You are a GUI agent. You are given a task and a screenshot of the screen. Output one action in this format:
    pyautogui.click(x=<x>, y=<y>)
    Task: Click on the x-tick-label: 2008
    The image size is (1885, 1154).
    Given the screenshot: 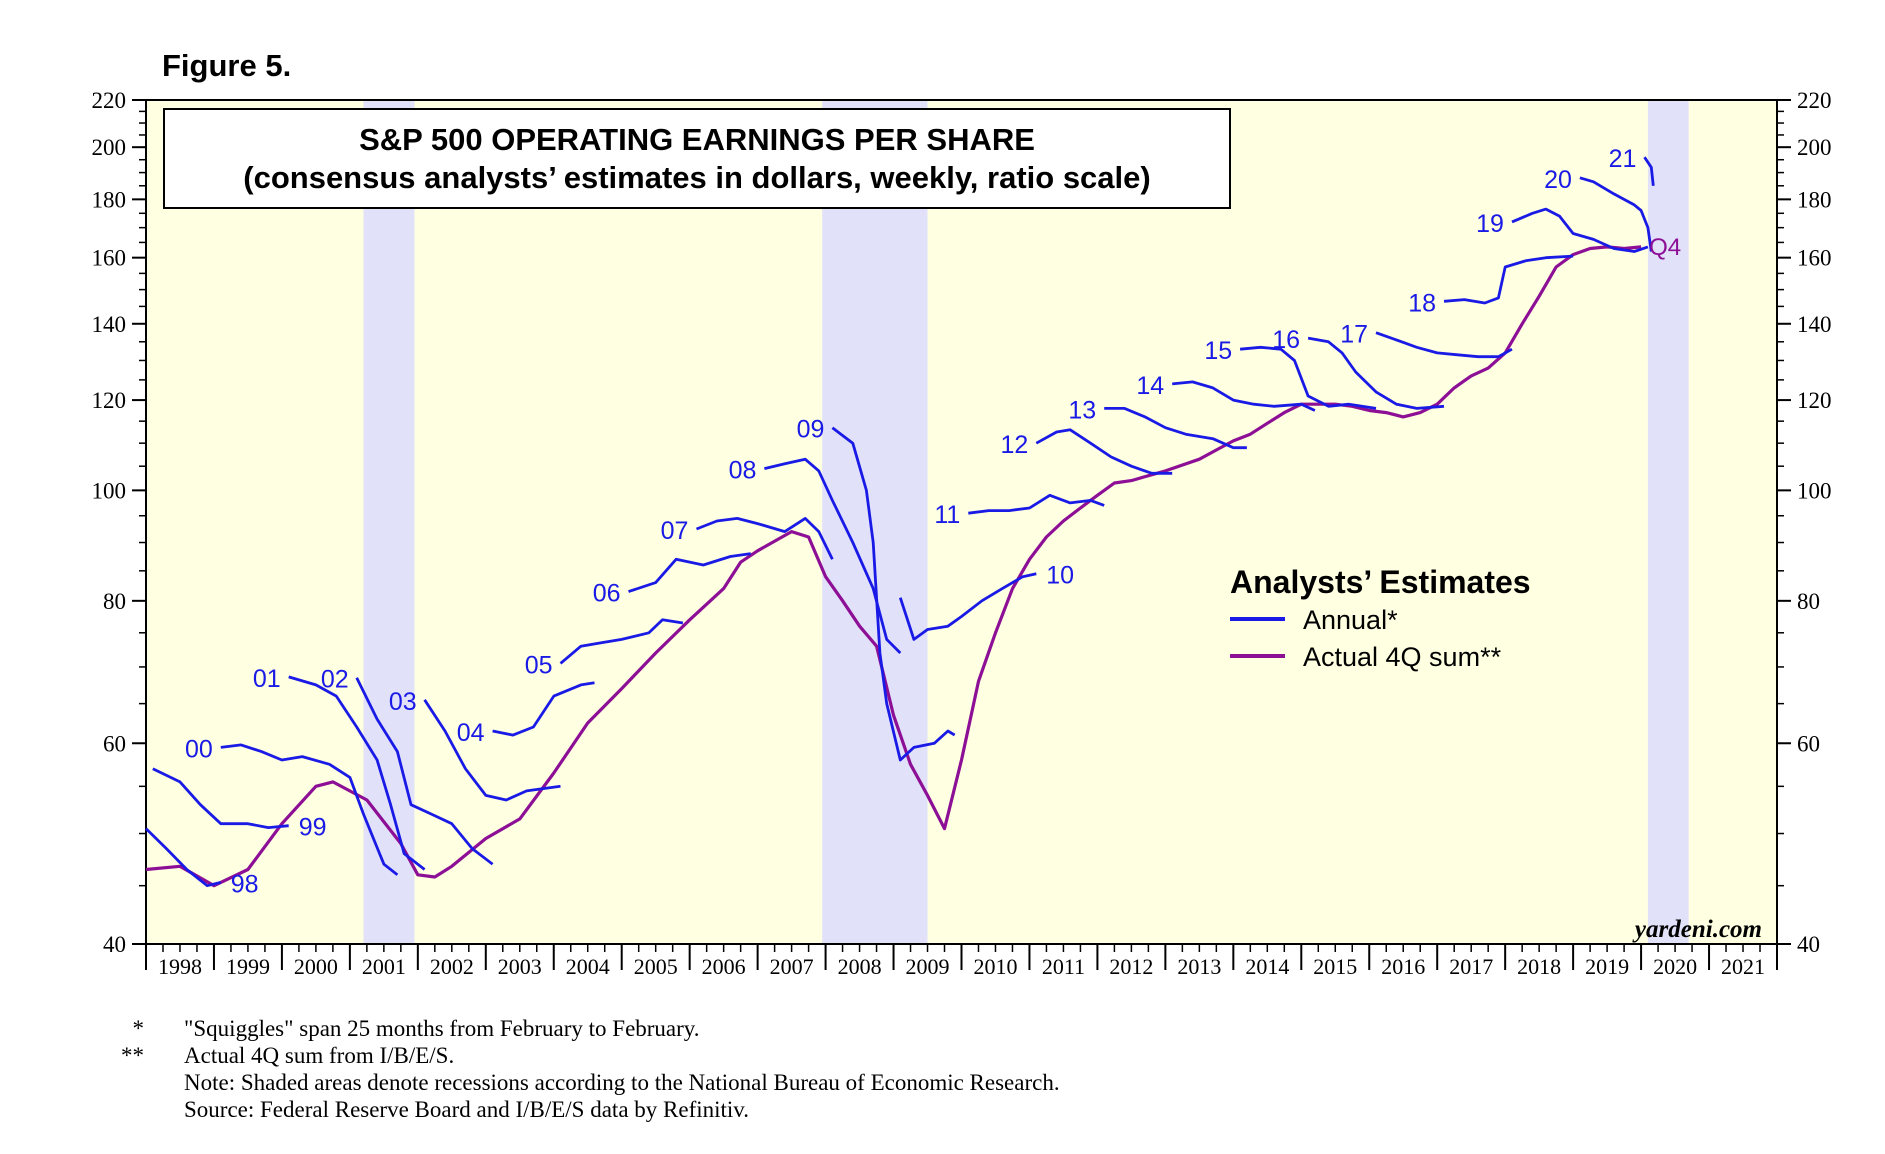 What is the action you would take?
    pyautogui.click(x=860, y=966)
    